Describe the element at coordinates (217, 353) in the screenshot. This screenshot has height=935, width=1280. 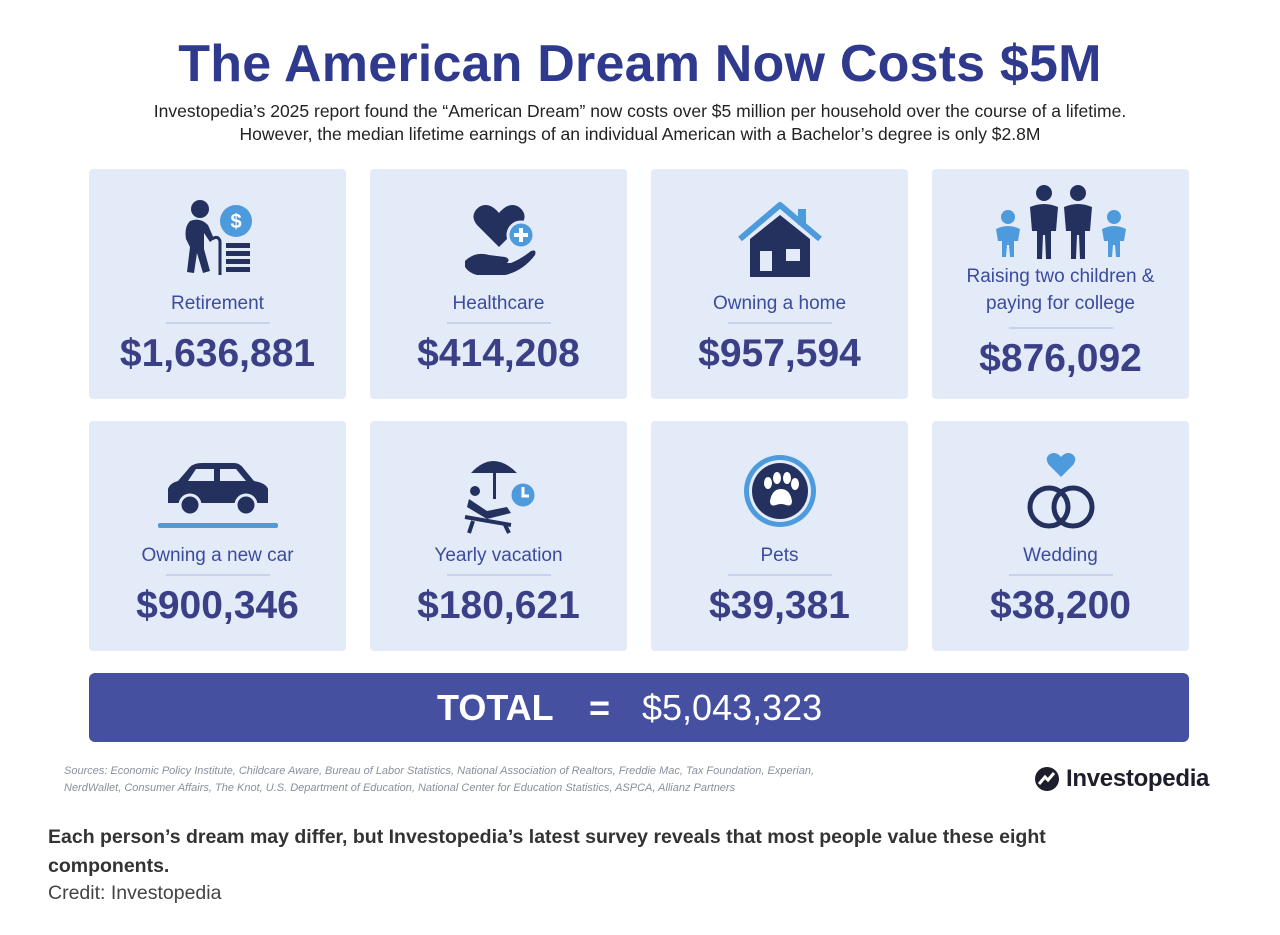
I see `card-value: $1,636,881` at that location.